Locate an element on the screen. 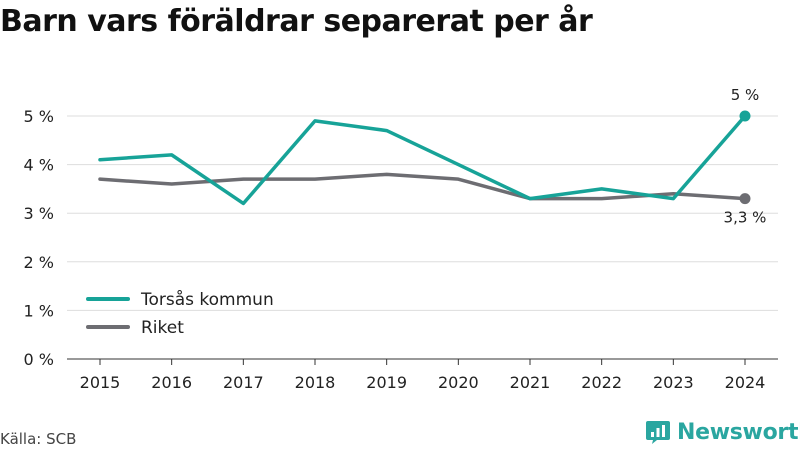 Image resolution: width=800 pixels, height=450 pixels. x-tick-label: 2017 is located at coordinates (243, 382).